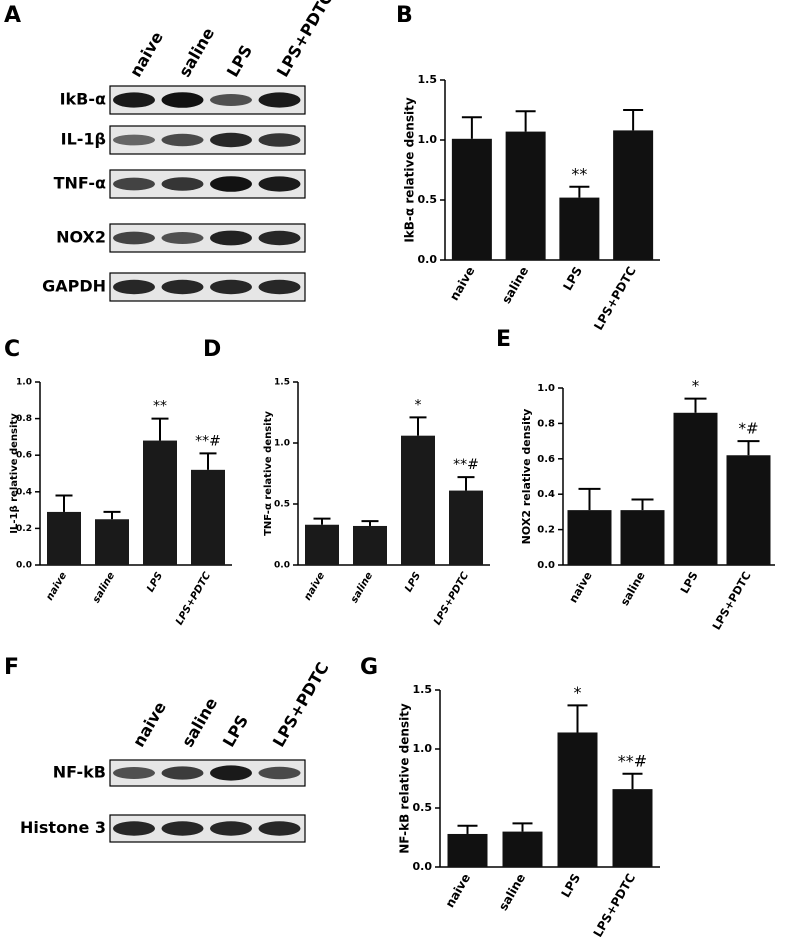  Describe the element at coordinates (235, 731) in the screenshot. I see `lane-label: LPS` at that location.